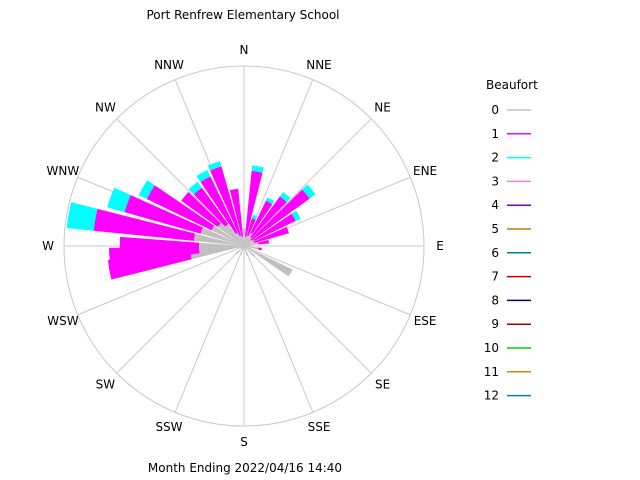 This screenshot has height=480, width=640. Describe the element at coordinates (62, 321) in the screenshot. I see `direction-label-wsw: WSW` at that location.